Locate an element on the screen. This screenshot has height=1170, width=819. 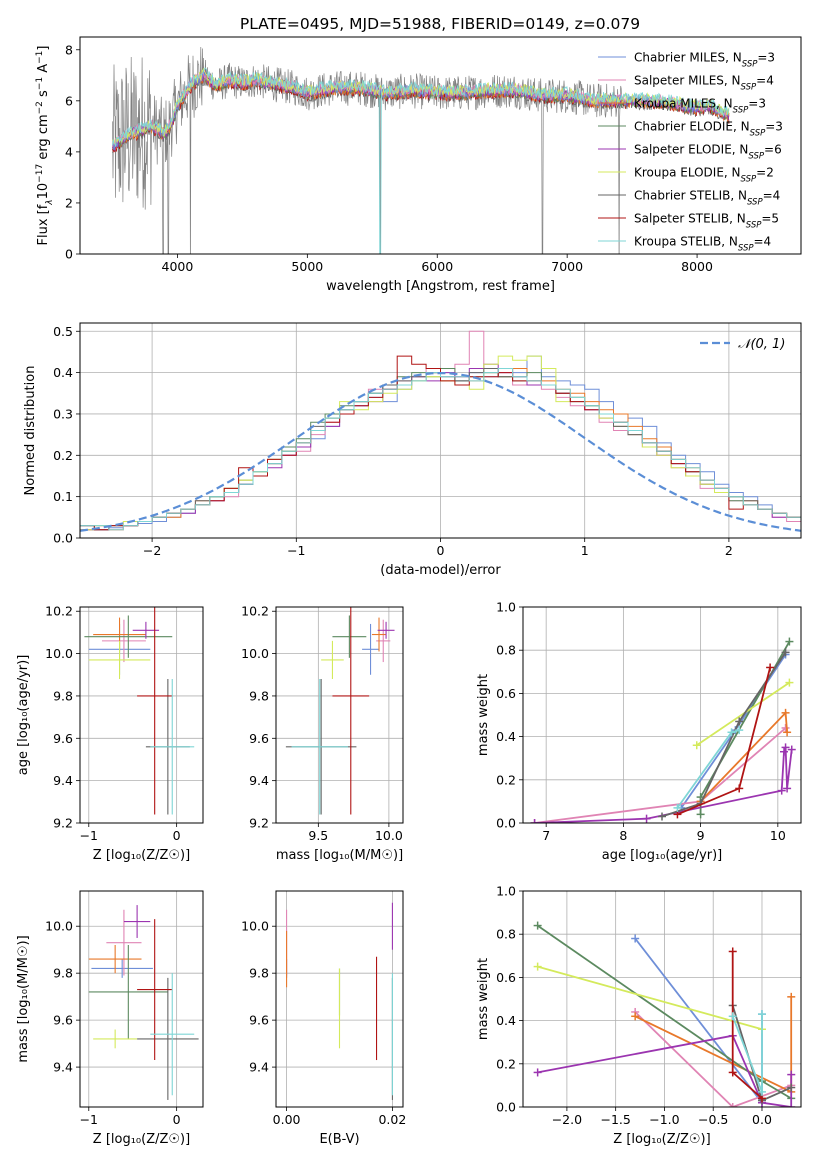
x-tick-label: −1.5 is located at coordinates (615, 1119).